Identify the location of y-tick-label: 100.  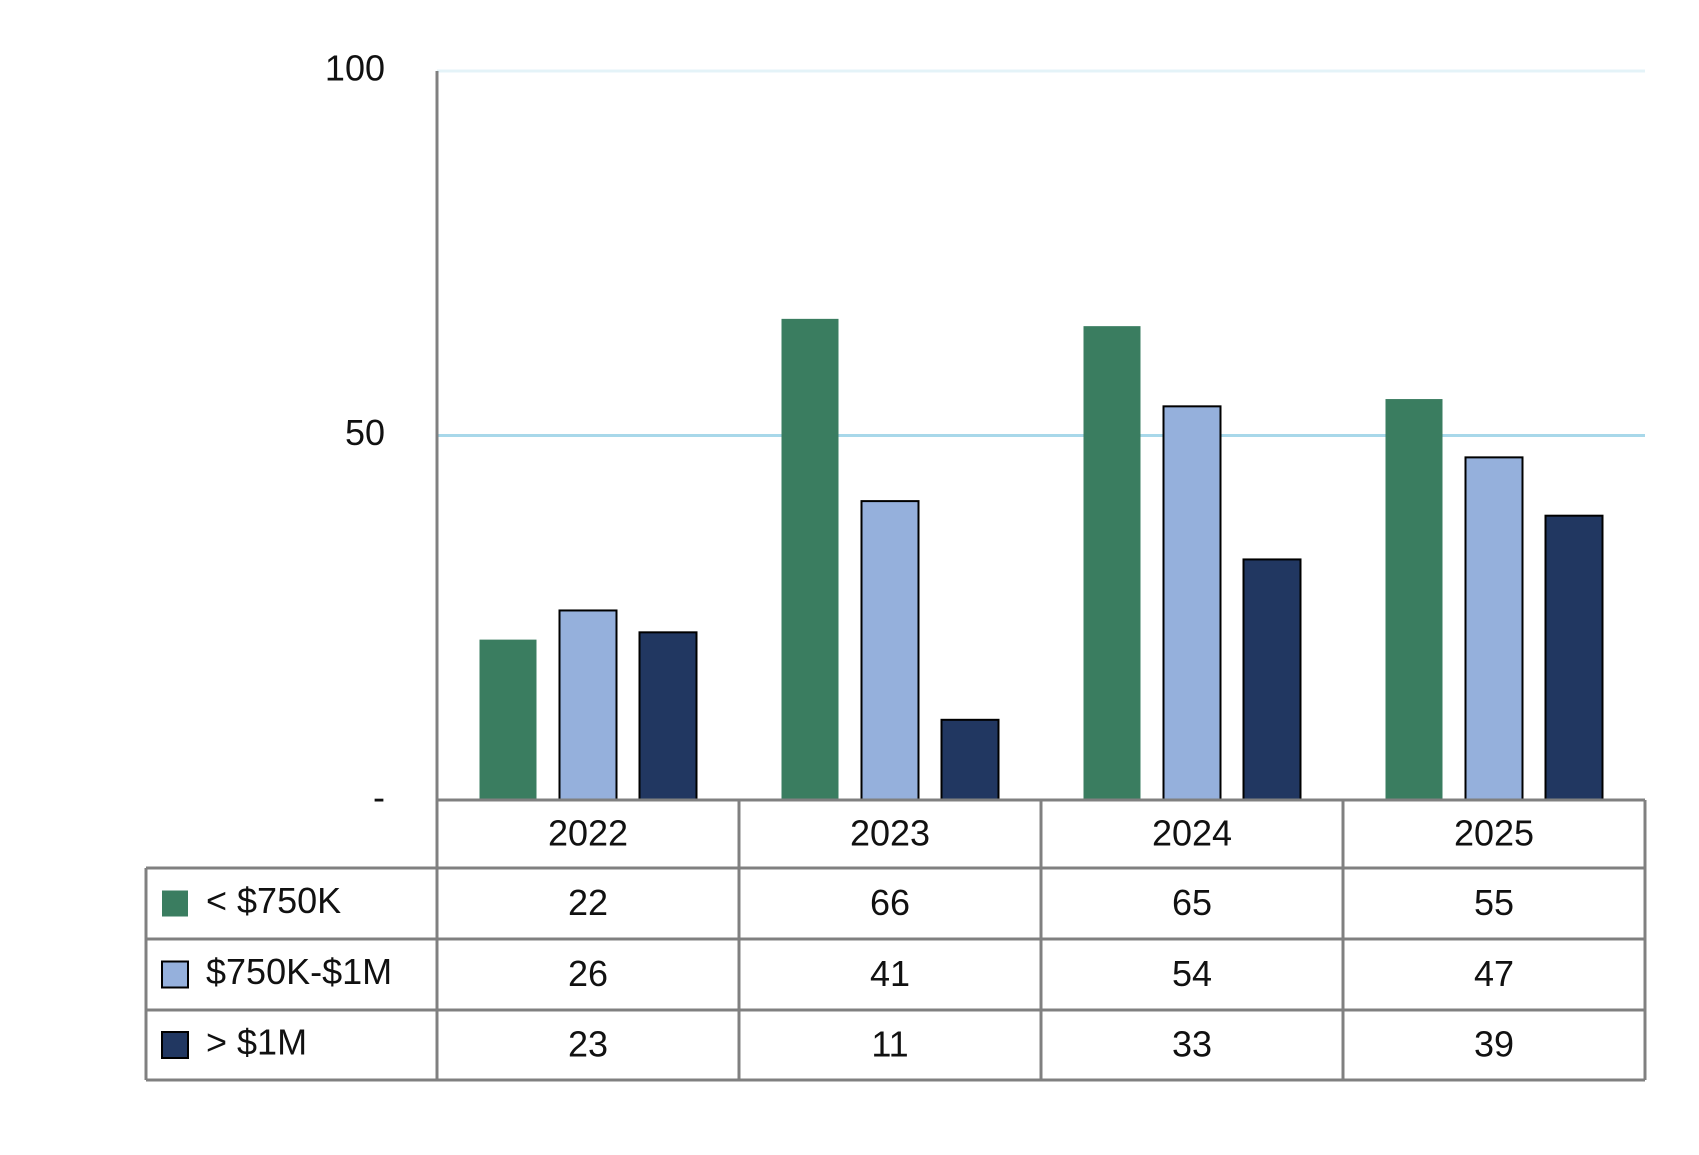
(355, 68).